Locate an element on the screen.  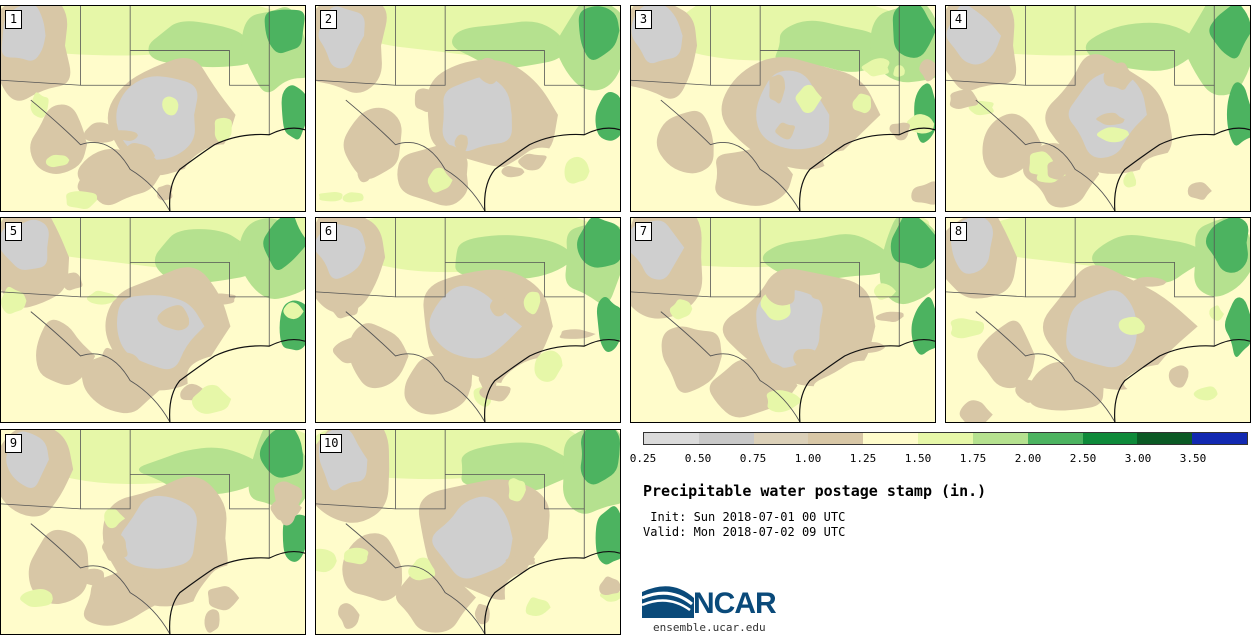
panel-6: 6 is located at coordinates (468, 320).